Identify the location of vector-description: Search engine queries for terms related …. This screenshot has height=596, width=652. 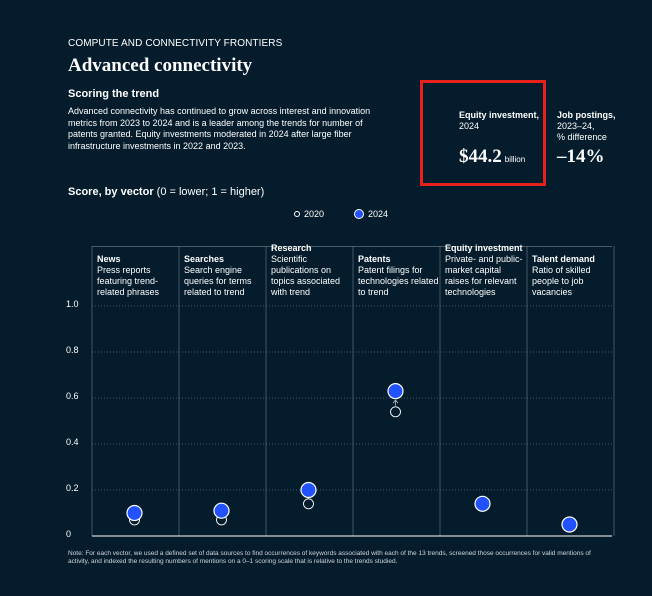
(218, 281).